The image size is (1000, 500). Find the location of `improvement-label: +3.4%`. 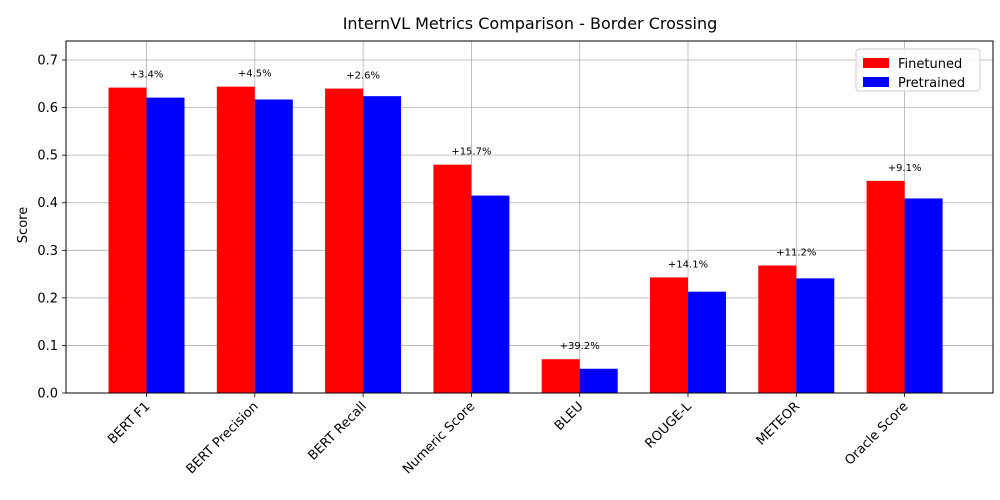

improvement-label: +3.4% is located at coordinates (147, 75).